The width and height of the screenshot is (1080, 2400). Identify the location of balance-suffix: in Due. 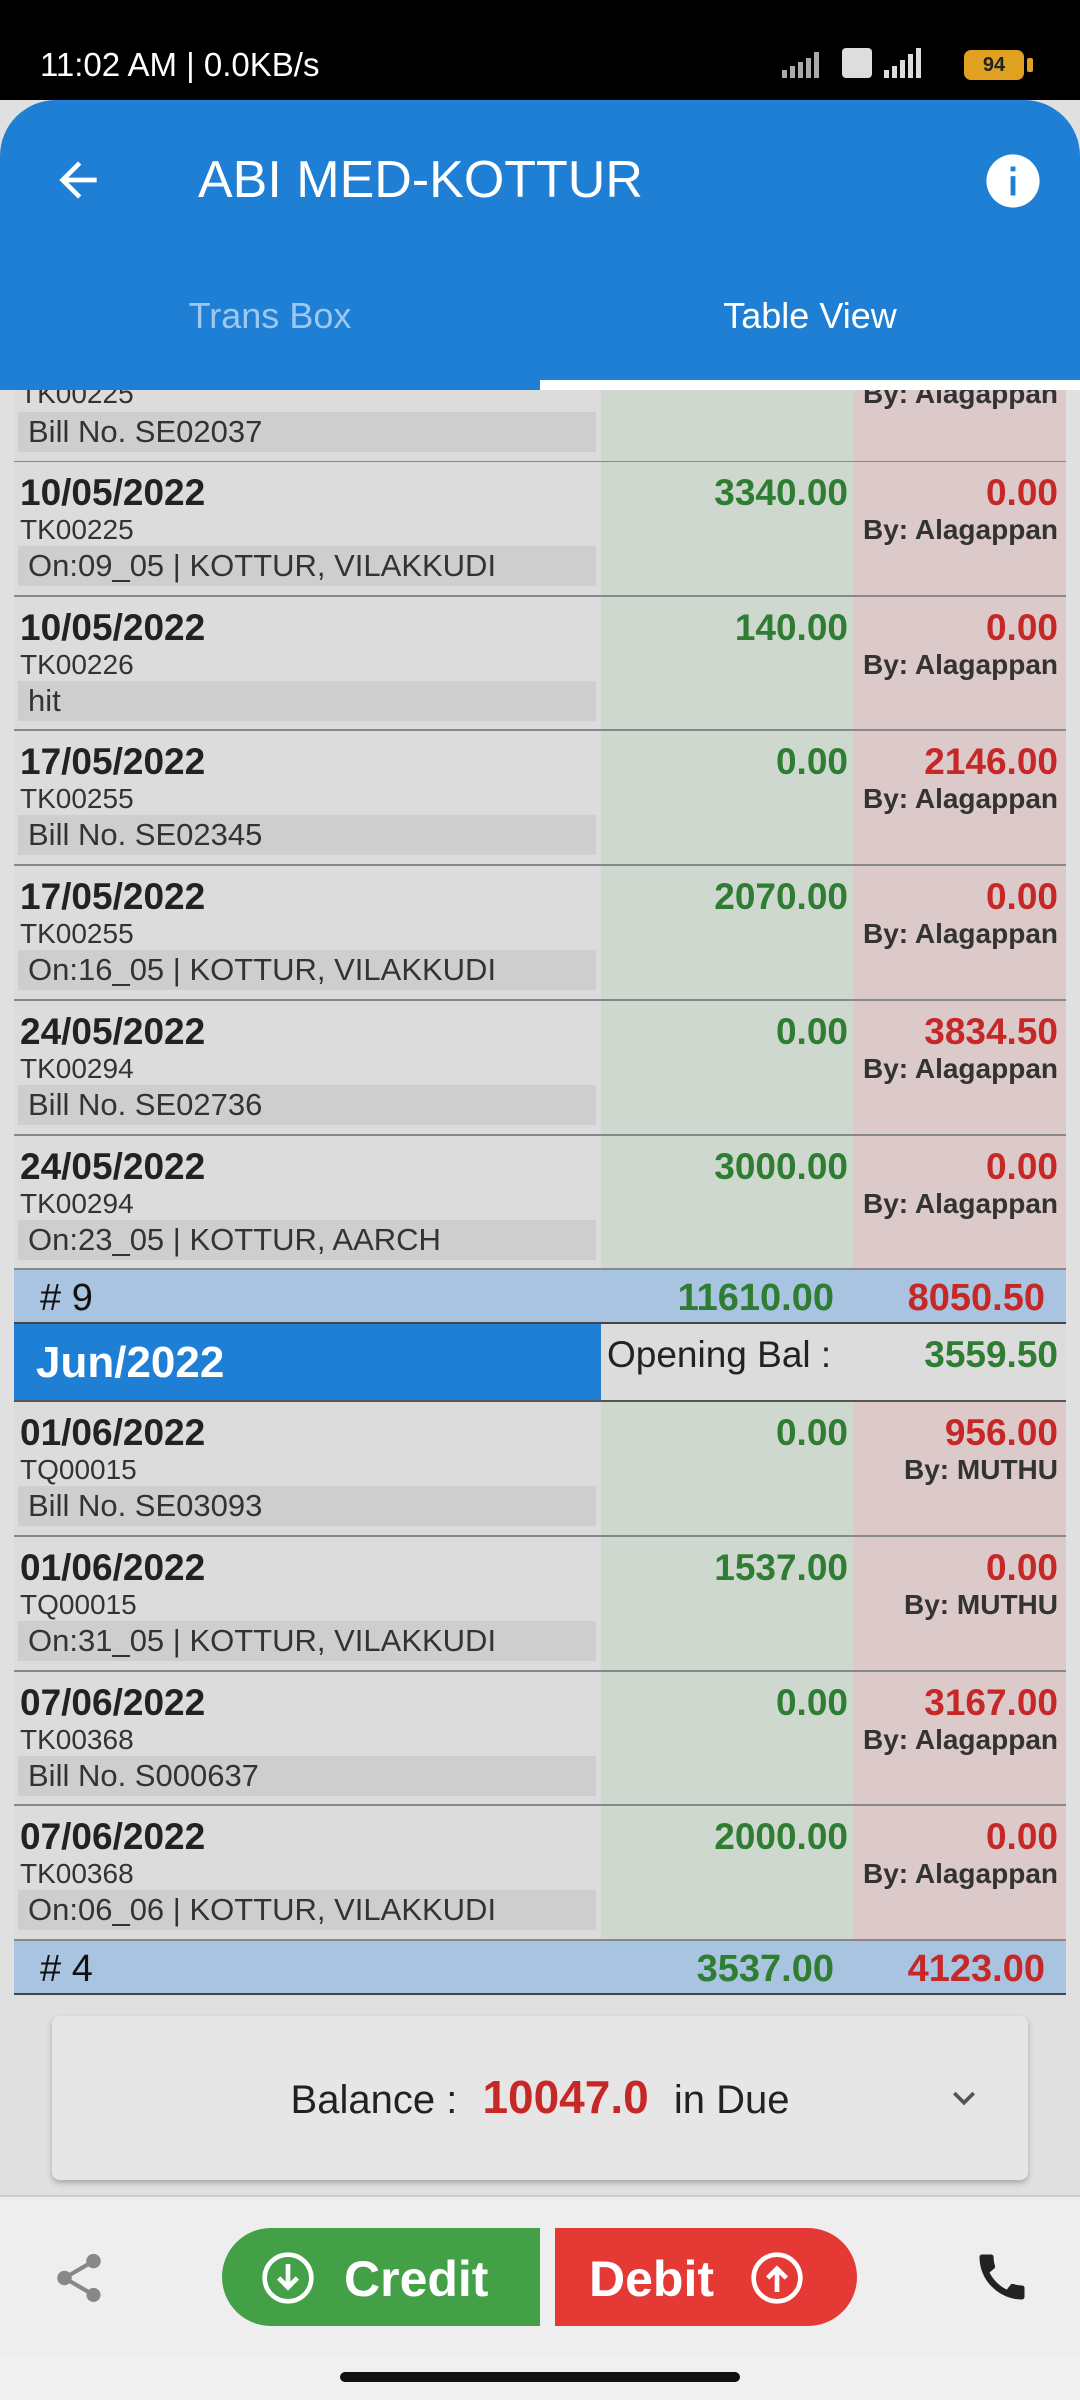
(731, 2100).